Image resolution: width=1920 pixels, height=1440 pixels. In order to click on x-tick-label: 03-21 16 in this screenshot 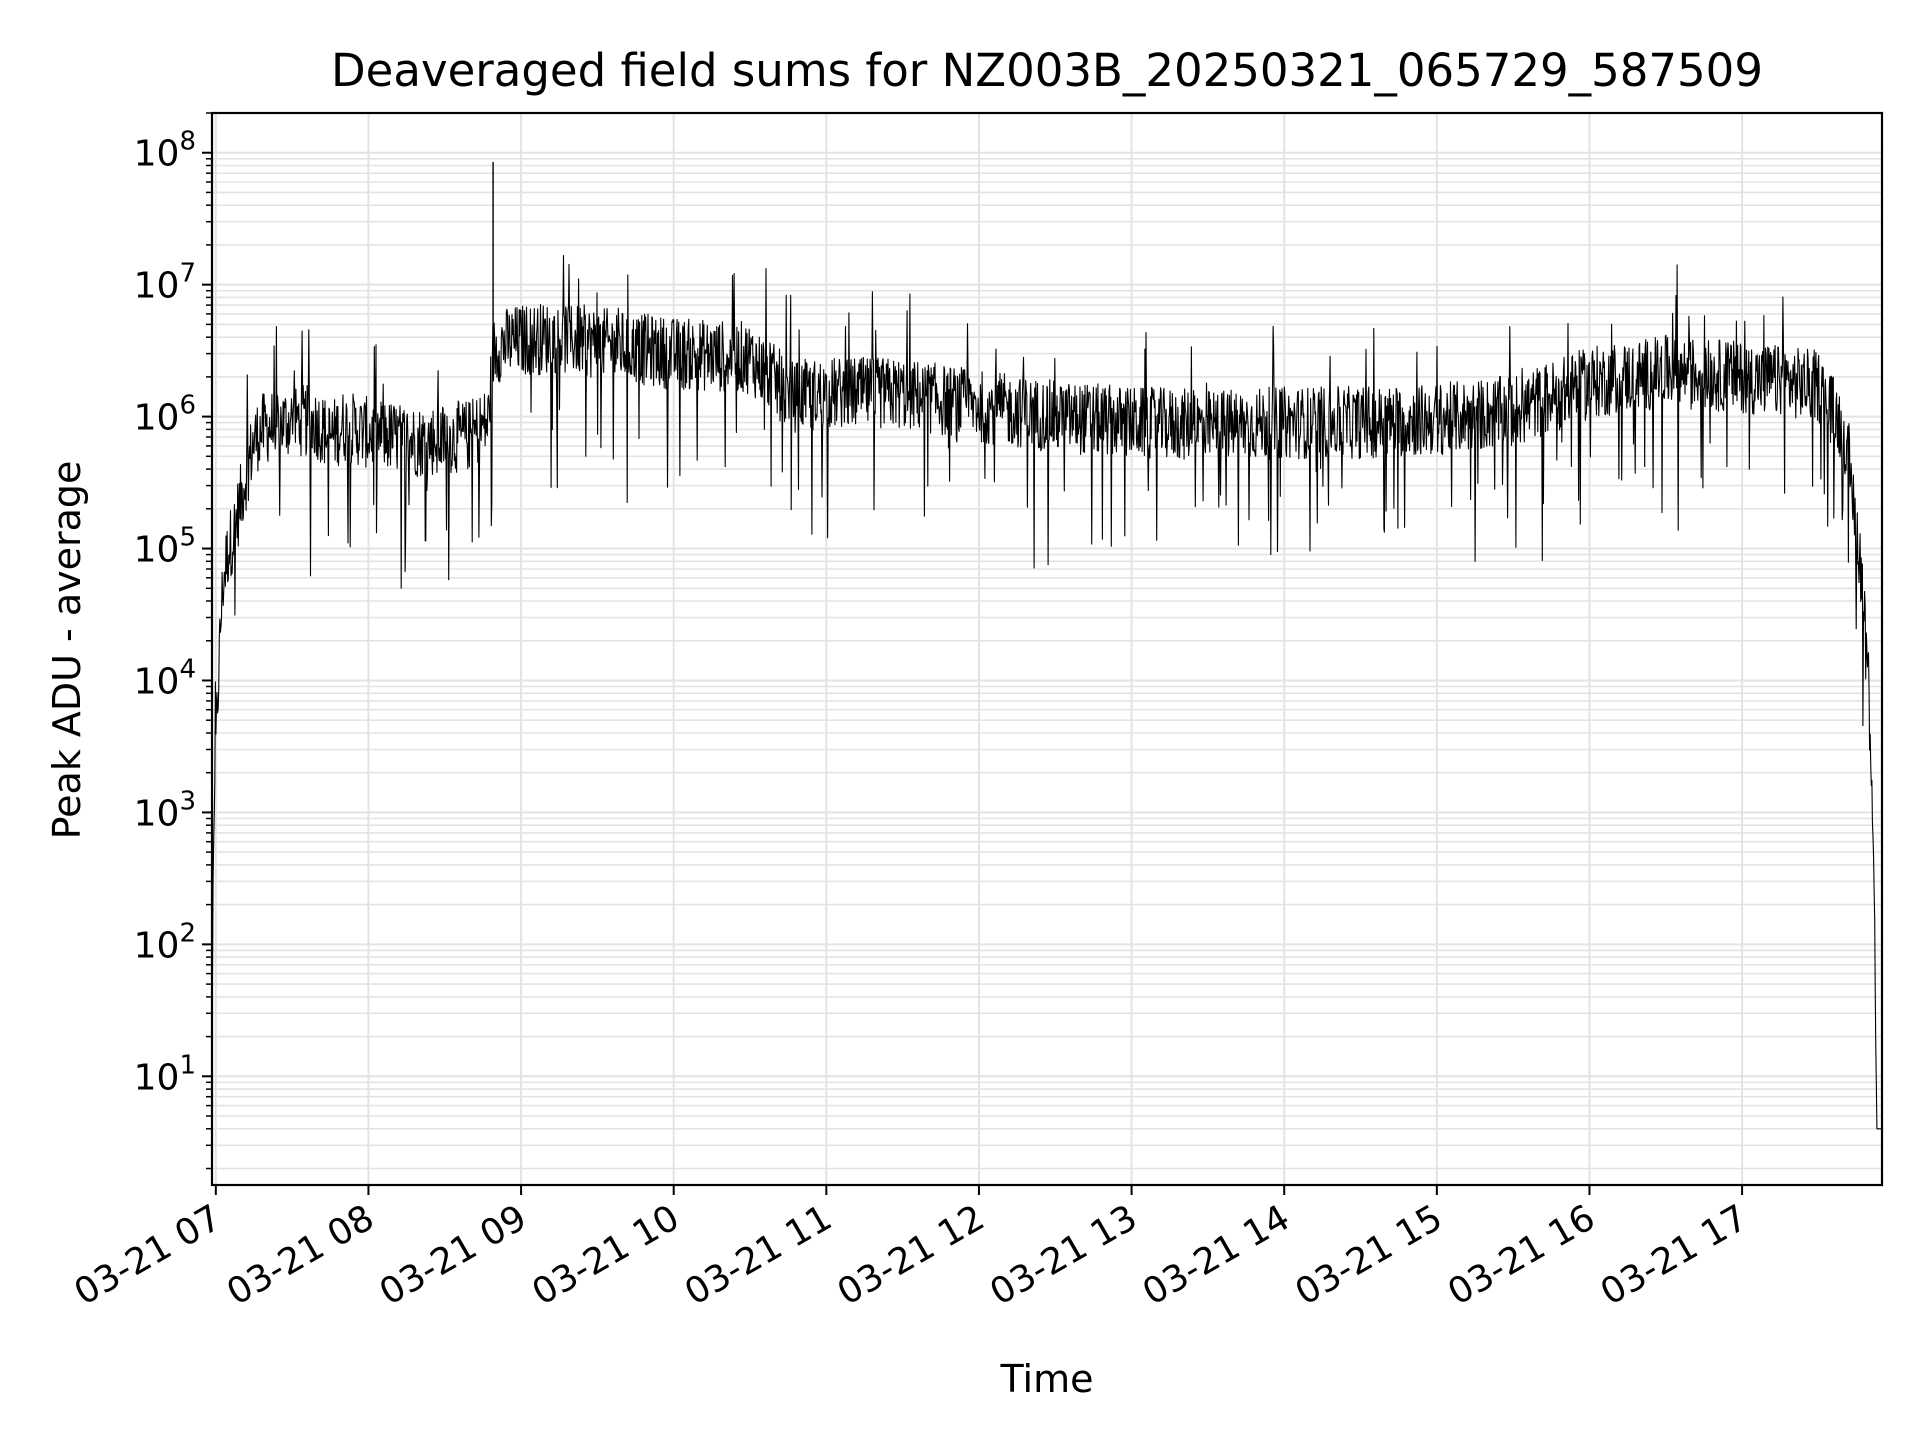, I will do `click(1521, 1255)`.